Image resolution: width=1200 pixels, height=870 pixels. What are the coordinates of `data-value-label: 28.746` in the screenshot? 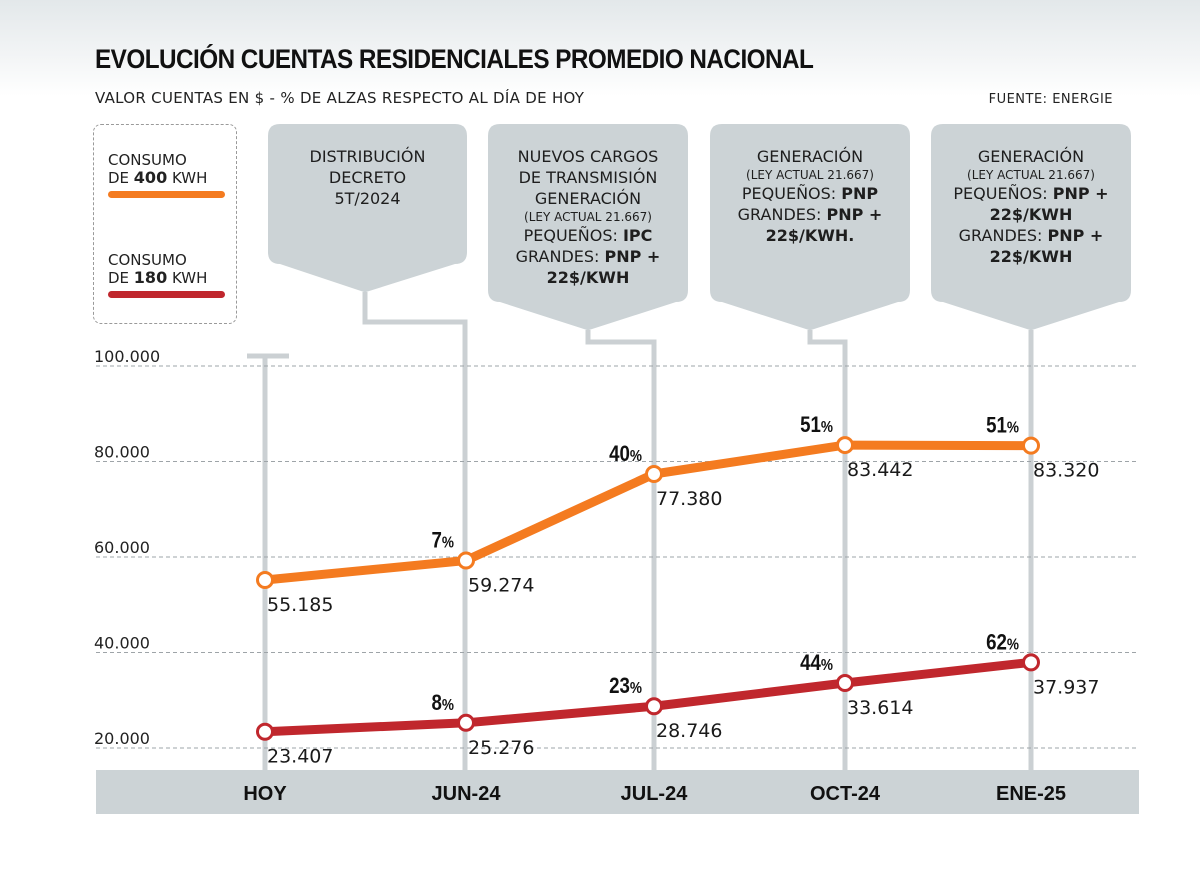 It's located at (689, 731).